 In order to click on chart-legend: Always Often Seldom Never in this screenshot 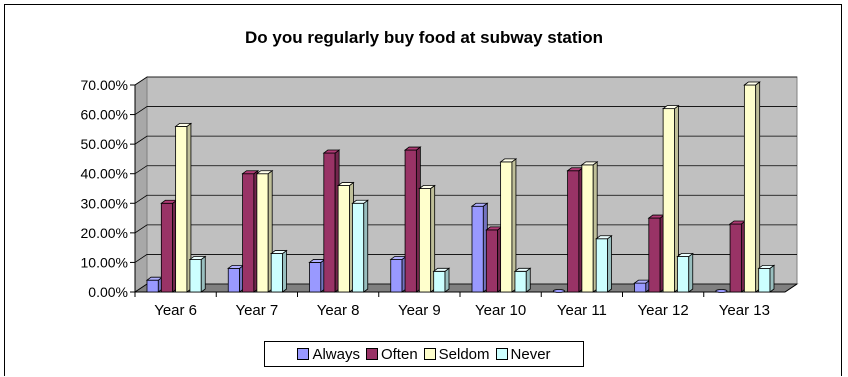, I will do `click(424, 354)`.